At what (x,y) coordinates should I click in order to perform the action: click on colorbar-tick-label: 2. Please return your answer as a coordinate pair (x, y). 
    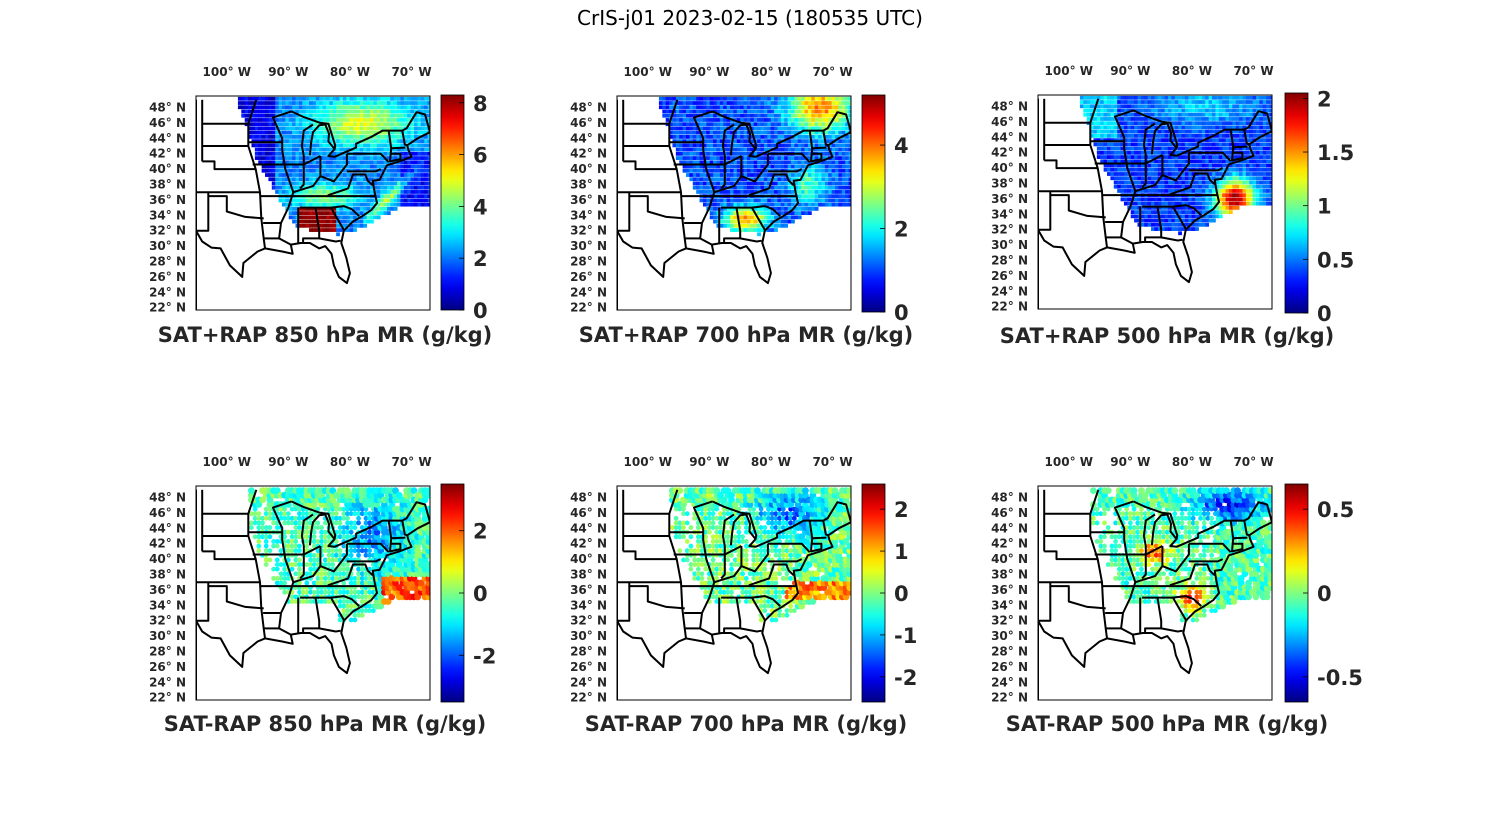
    Looking at the image, I should click on (480, 259).